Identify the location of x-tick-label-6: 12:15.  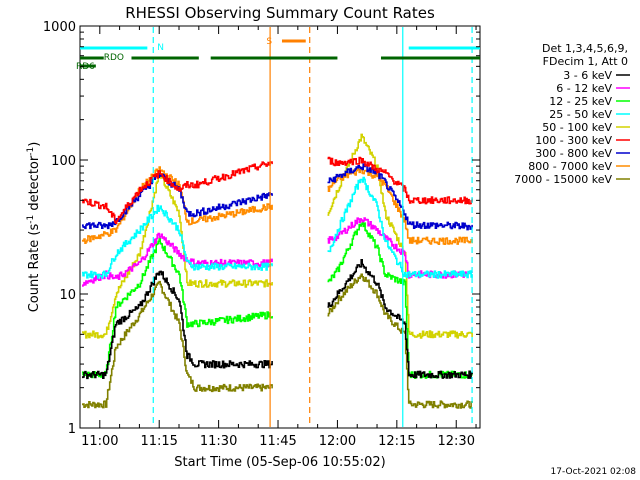
(396, 441).